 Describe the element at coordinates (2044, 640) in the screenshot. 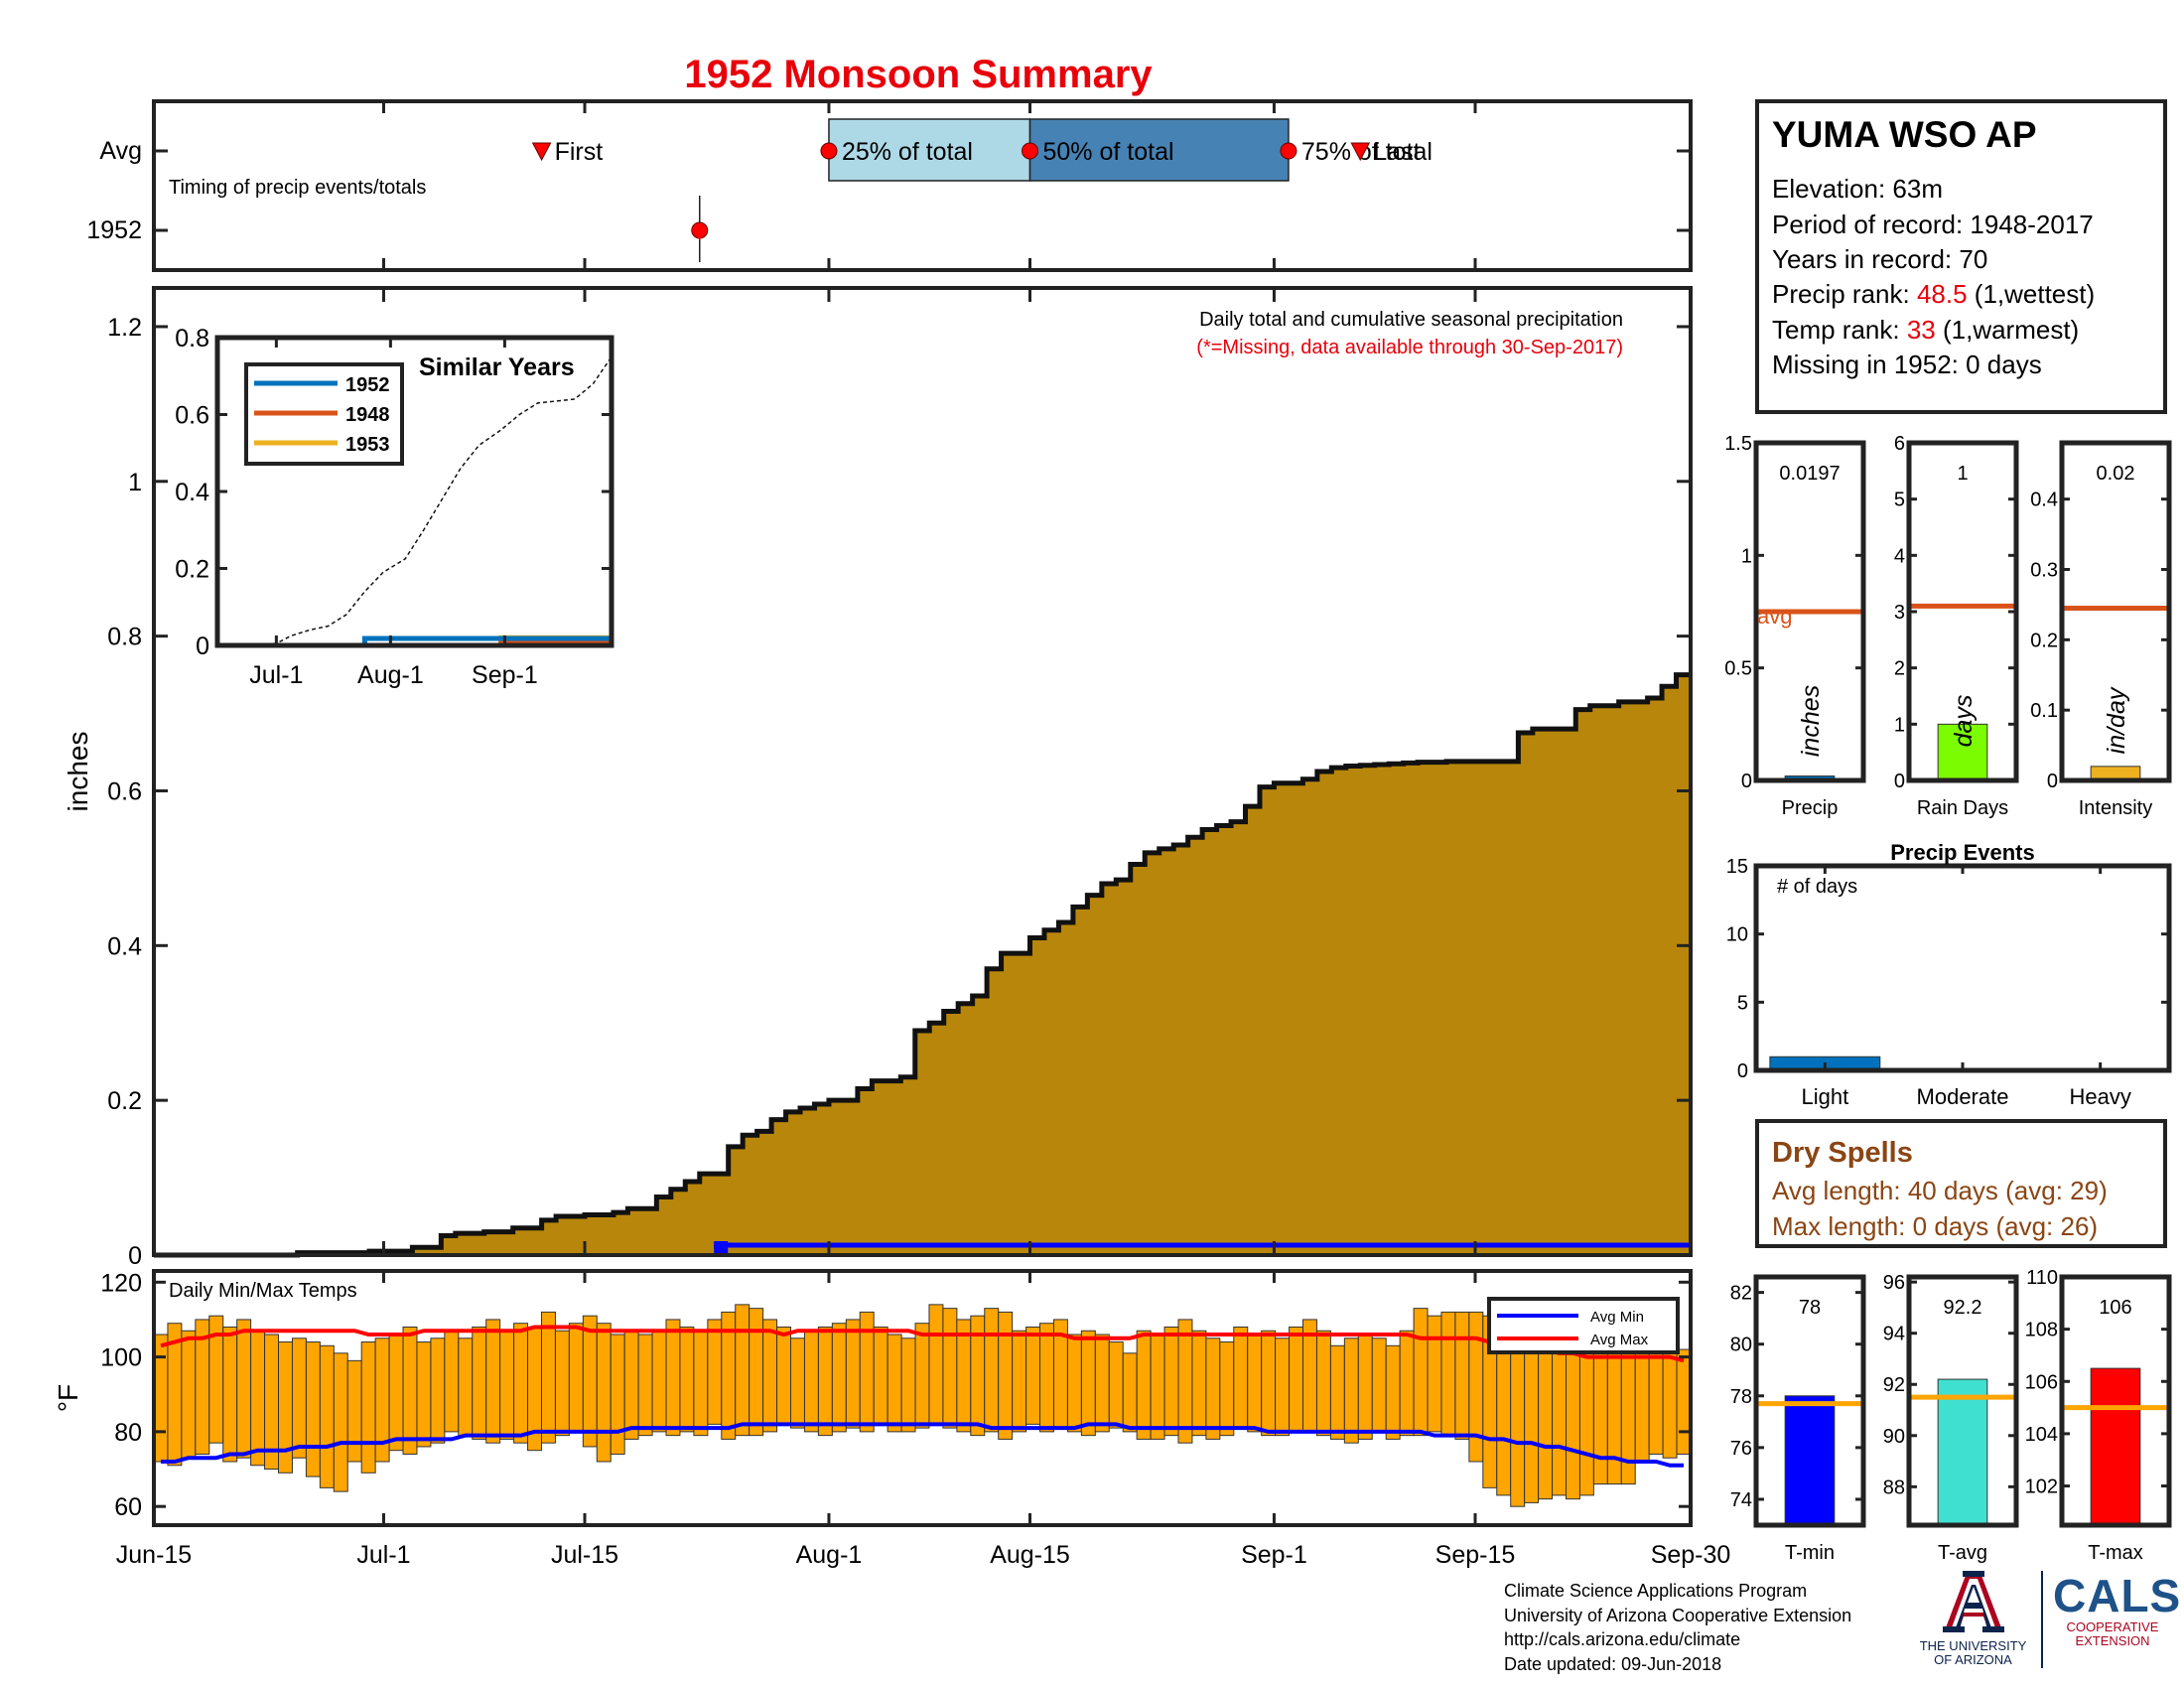

I see `intensity-bar-ytick-label: 0.2` at that location.